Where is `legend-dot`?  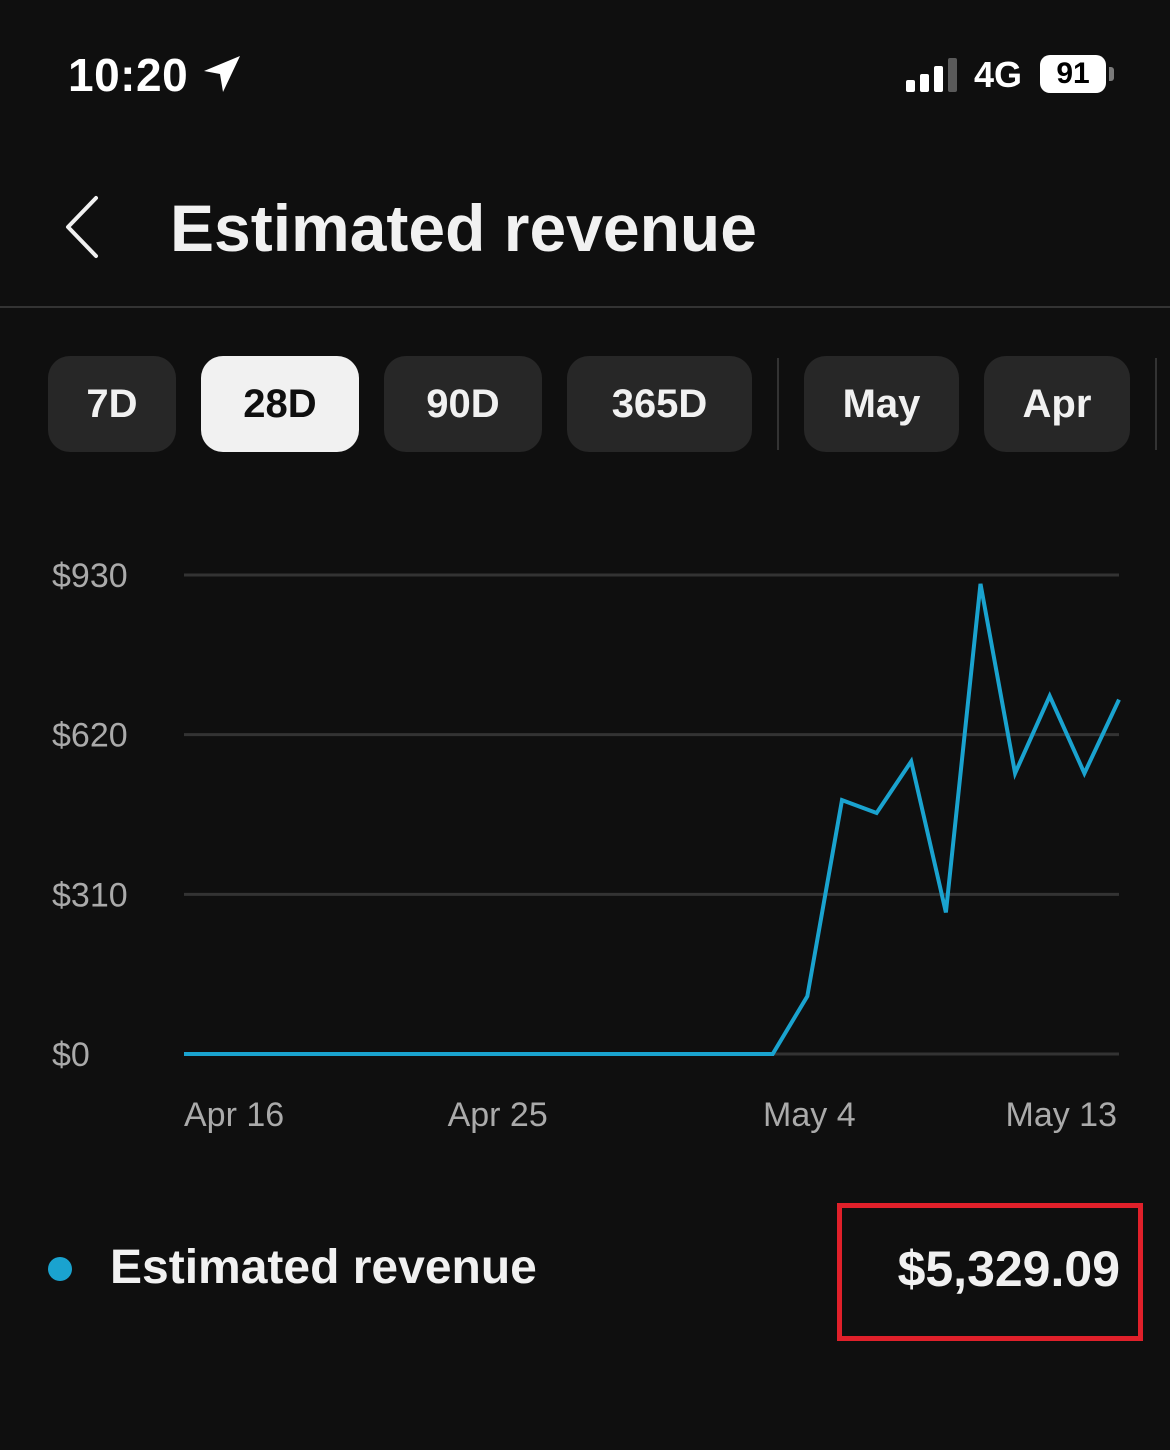 legend-dot is located at coordinates (60, 1269).